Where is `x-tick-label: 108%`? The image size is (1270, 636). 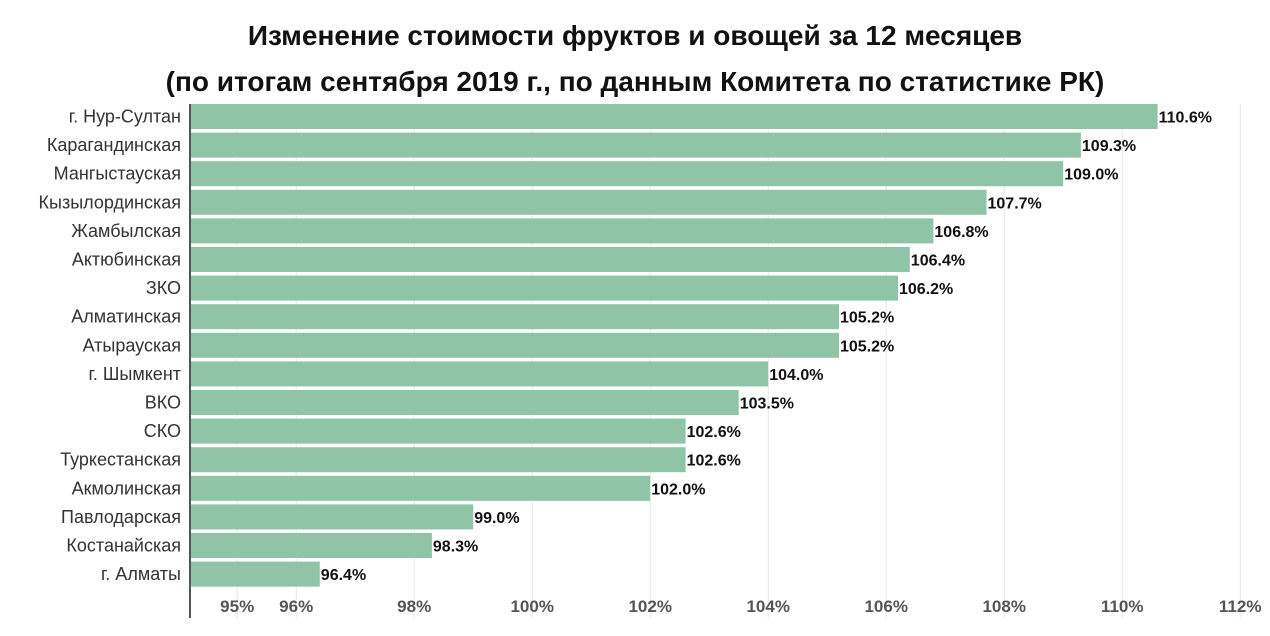 x-tick-label: 108% is located at coordinates (1003, 606).